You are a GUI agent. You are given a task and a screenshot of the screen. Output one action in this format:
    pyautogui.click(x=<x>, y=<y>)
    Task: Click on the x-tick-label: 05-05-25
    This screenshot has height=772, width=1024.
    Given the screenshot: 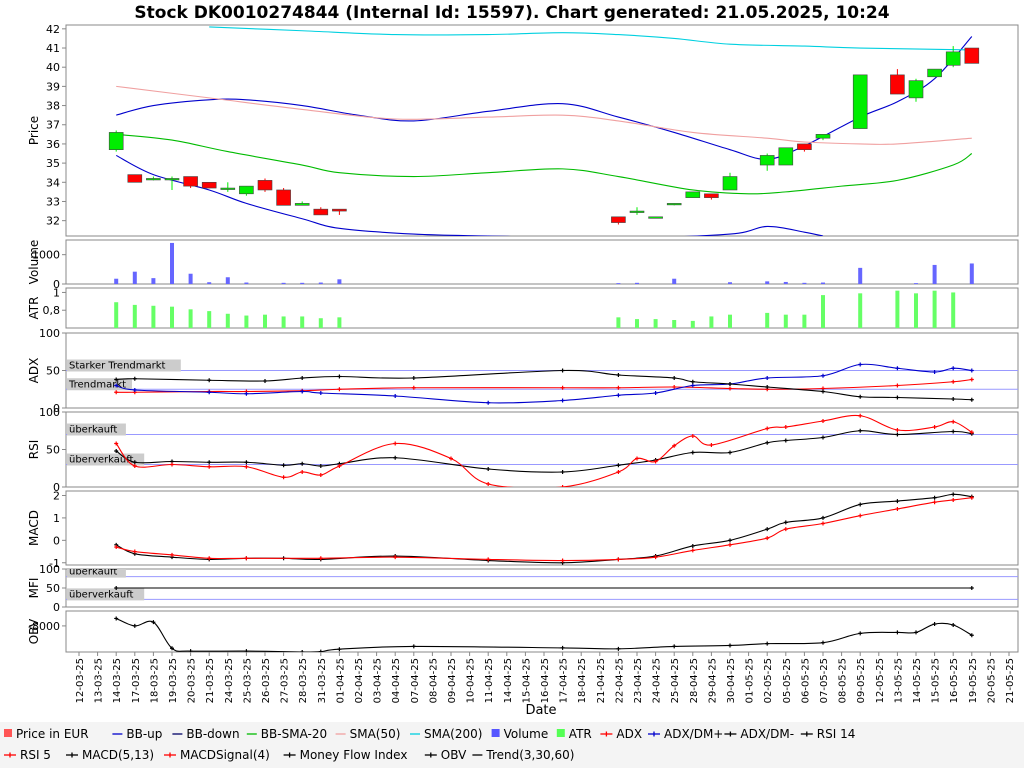 What is the action you would take?
    pyautogui.click(x=787, y=680)
    